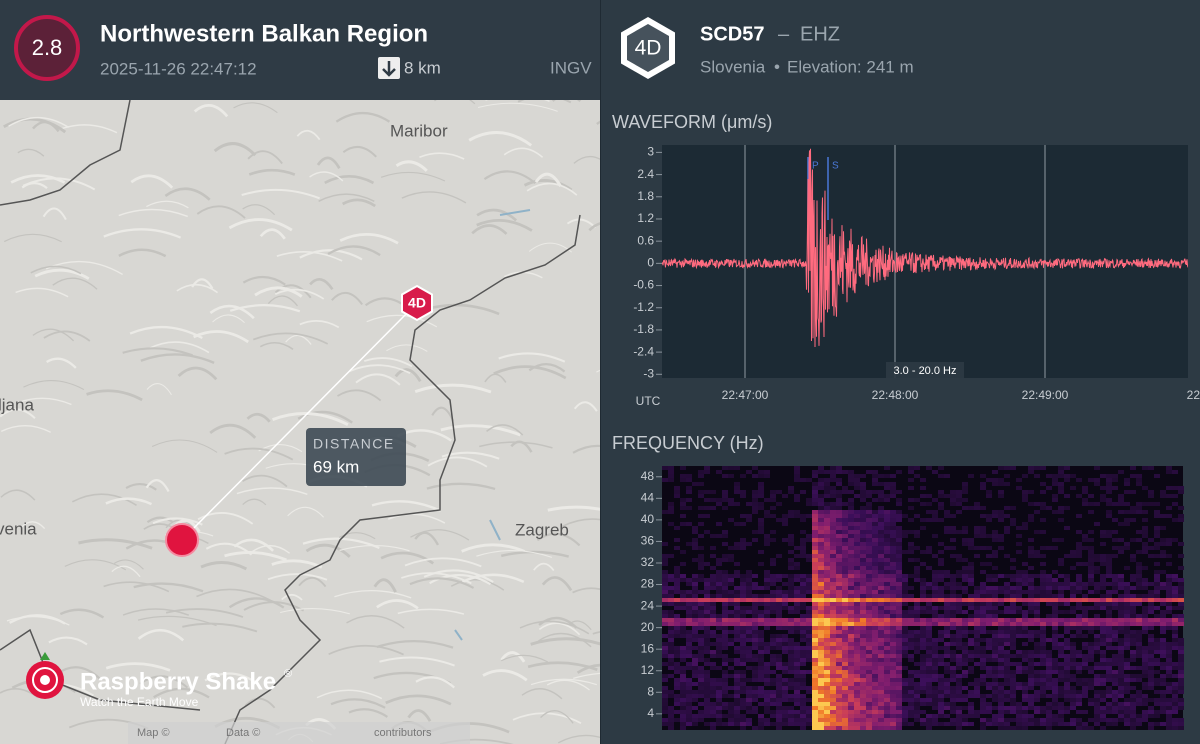 The image size is (1200, 744). Describe the element at coordinates (182, 540) in the screenshot. I see `epicenter` at that location.